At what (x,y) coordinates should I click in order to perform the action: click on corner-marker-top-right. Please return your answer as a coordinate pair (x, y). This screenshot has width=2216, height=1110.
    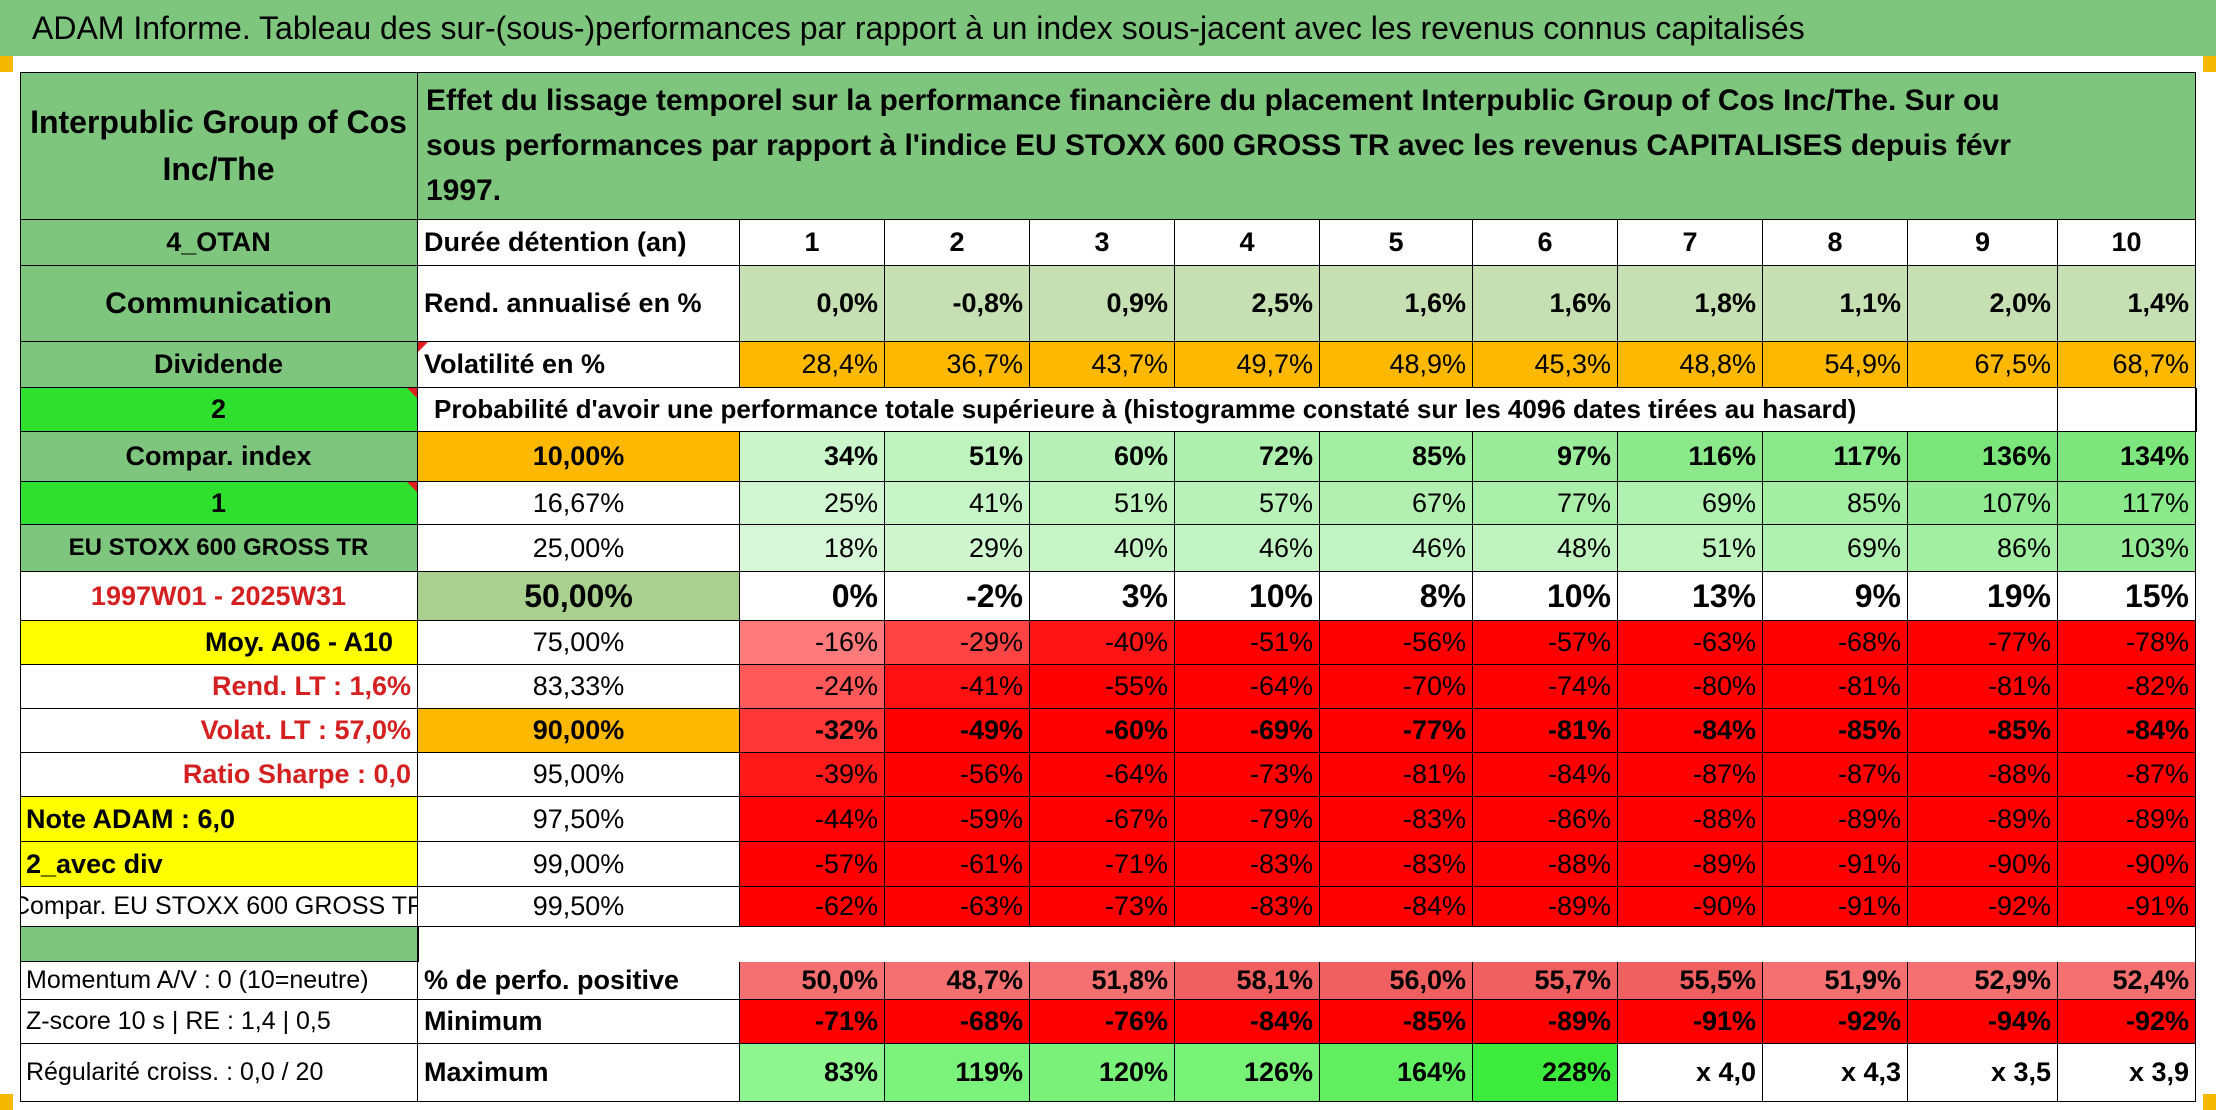
    Looking at the image, I should click on (2209, 64).